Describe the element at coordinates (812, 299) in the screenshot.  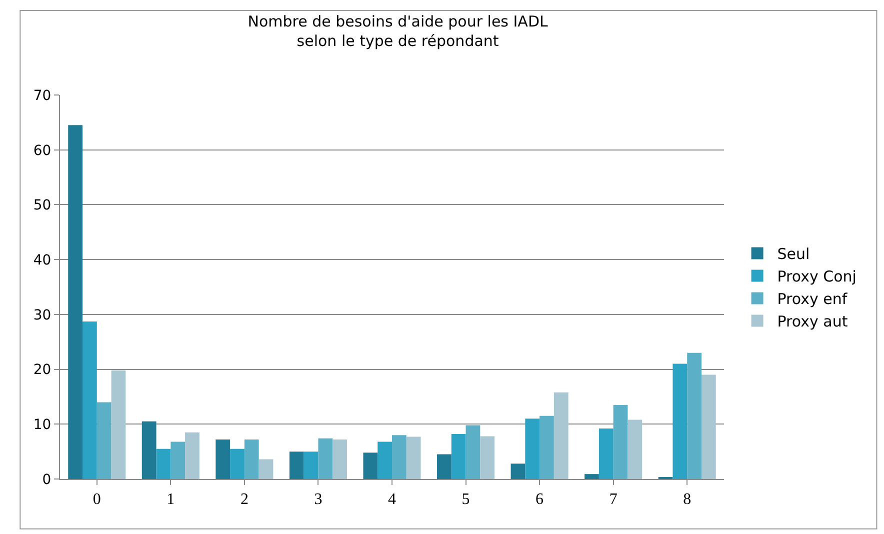
I see `legend-label: Proxy enf` at that location.